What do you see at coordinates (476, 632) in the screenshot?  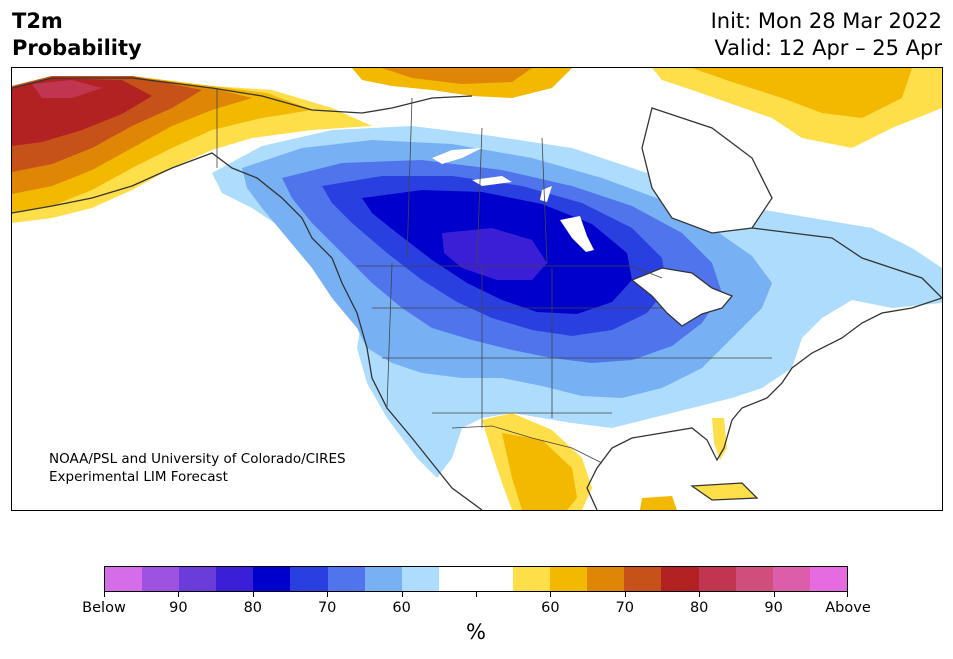 I see `colorbar-units: %` at bounding box center [476, 632].